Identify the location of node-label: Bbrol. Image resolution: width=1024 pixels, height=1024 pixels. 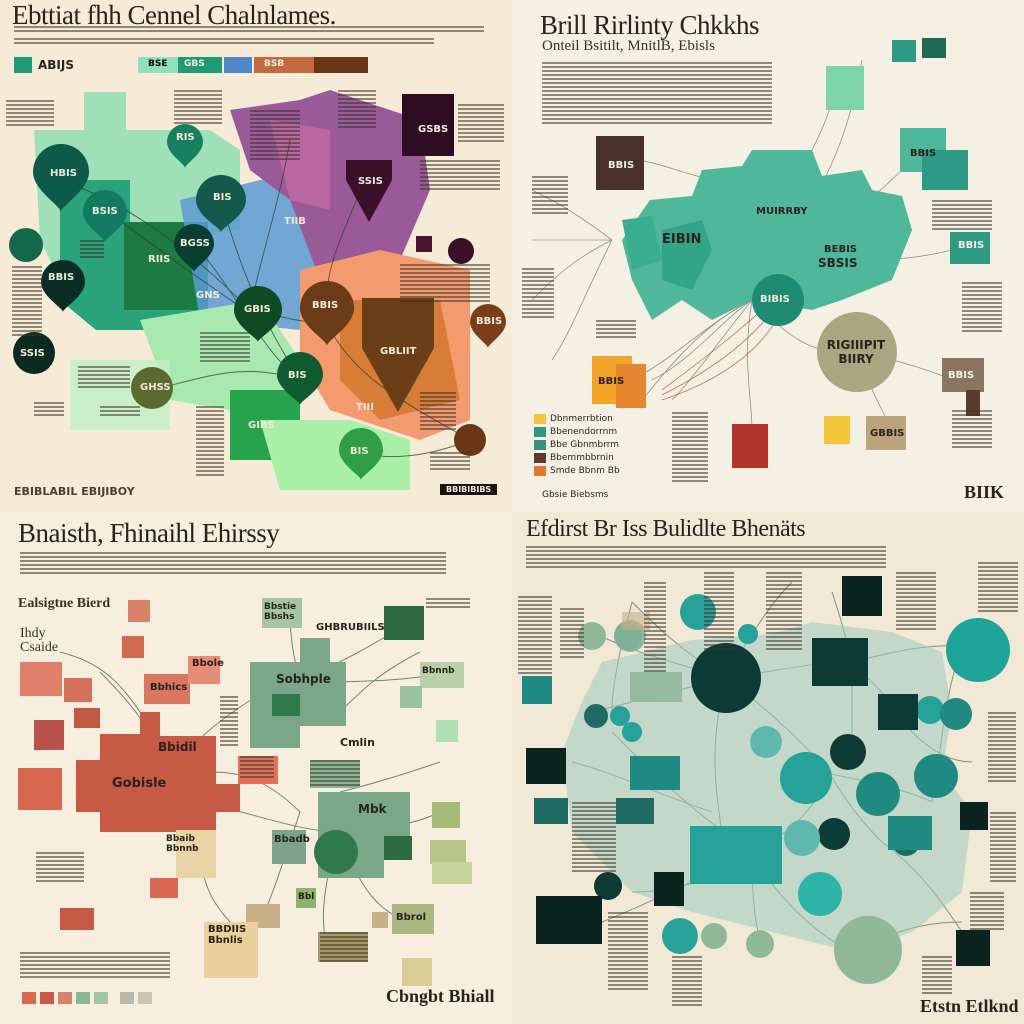
(411, 917).